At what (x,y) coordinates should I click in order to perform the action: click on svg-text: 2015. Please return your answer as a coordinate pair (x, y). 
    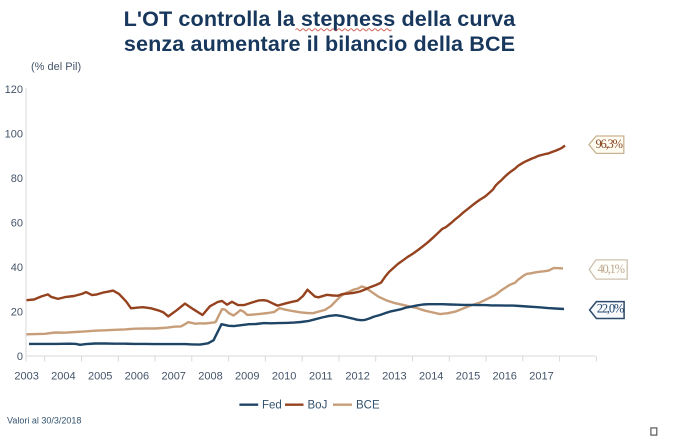
    Looking at the image, I should click on (468, 377).